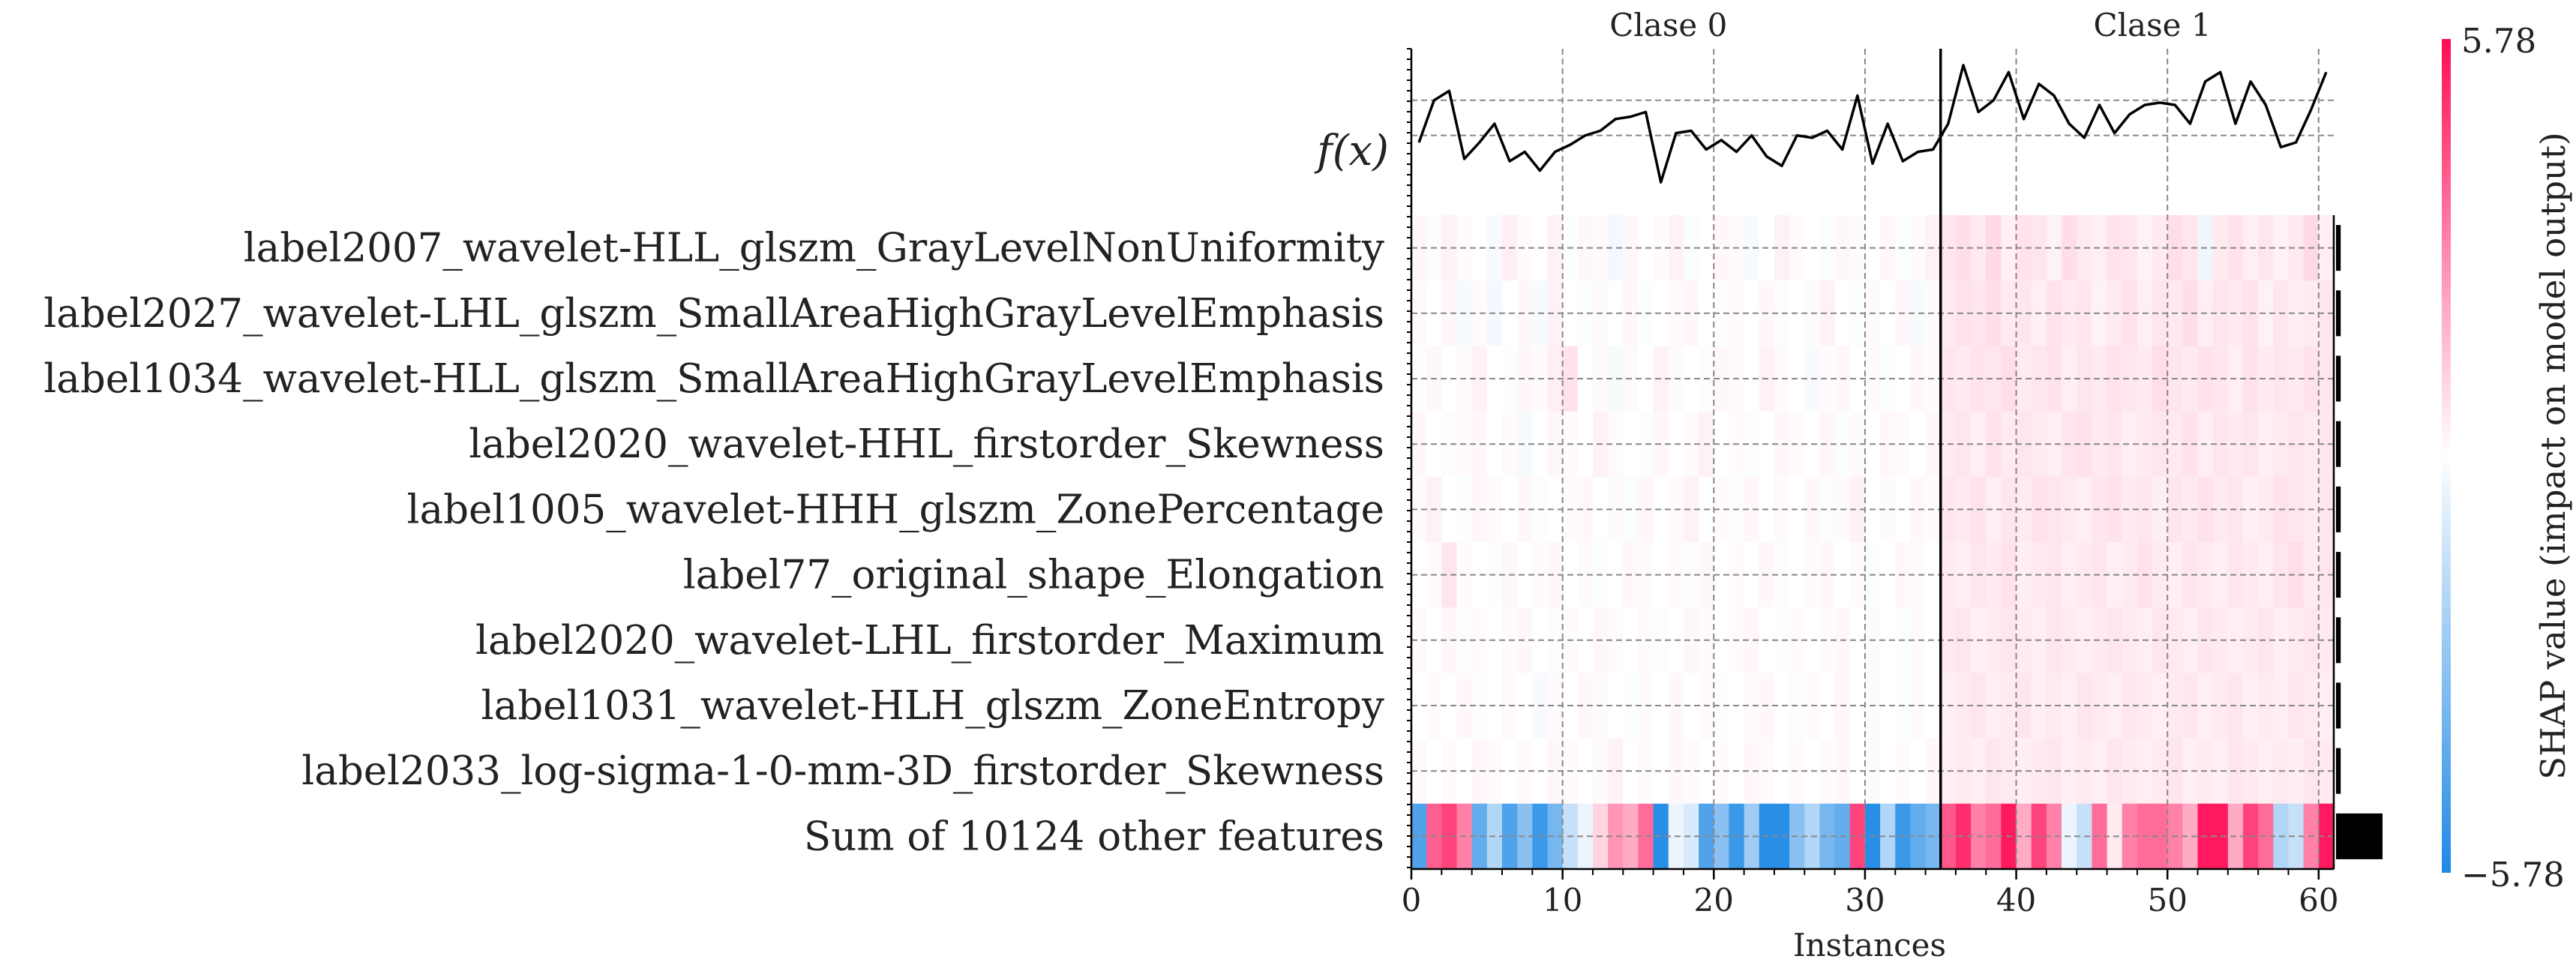 The image size is (2576, 968). Describe the element at coordinates (2319, 900) in the screenshot. I see `x-tick-label: 60` at that location.